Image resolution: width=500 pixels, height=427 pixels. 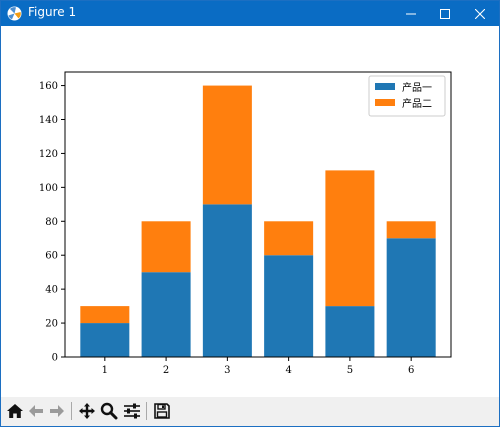 I want to click on x-tick-label: 4, so click(x=288, y=370).